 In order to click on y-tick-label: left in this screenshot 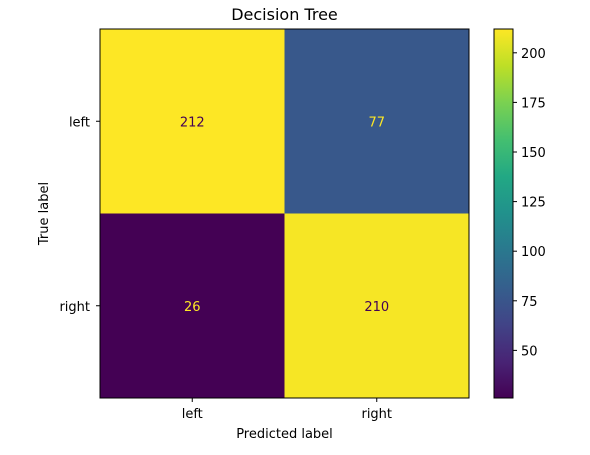, I will do `click(79, 122)`.